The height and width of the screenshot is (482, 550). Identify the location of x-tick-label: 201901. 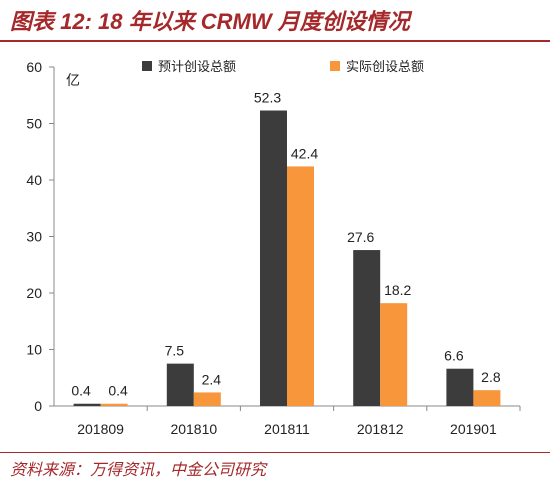
(473, 429).